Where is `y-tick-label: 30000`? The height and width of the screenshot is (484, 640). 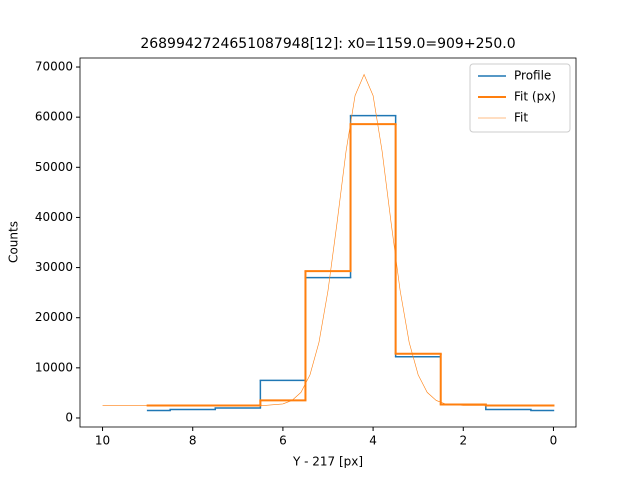 y-tick-label: 30000 is located at coordinates (54, 267).